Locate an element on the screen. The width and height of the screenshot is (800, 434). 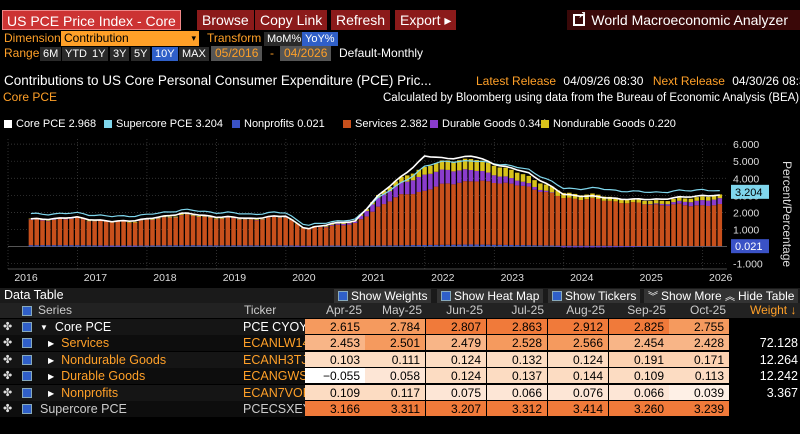
series-cell: ▶ Nondurable Goods is located at coordinates (107, 360).